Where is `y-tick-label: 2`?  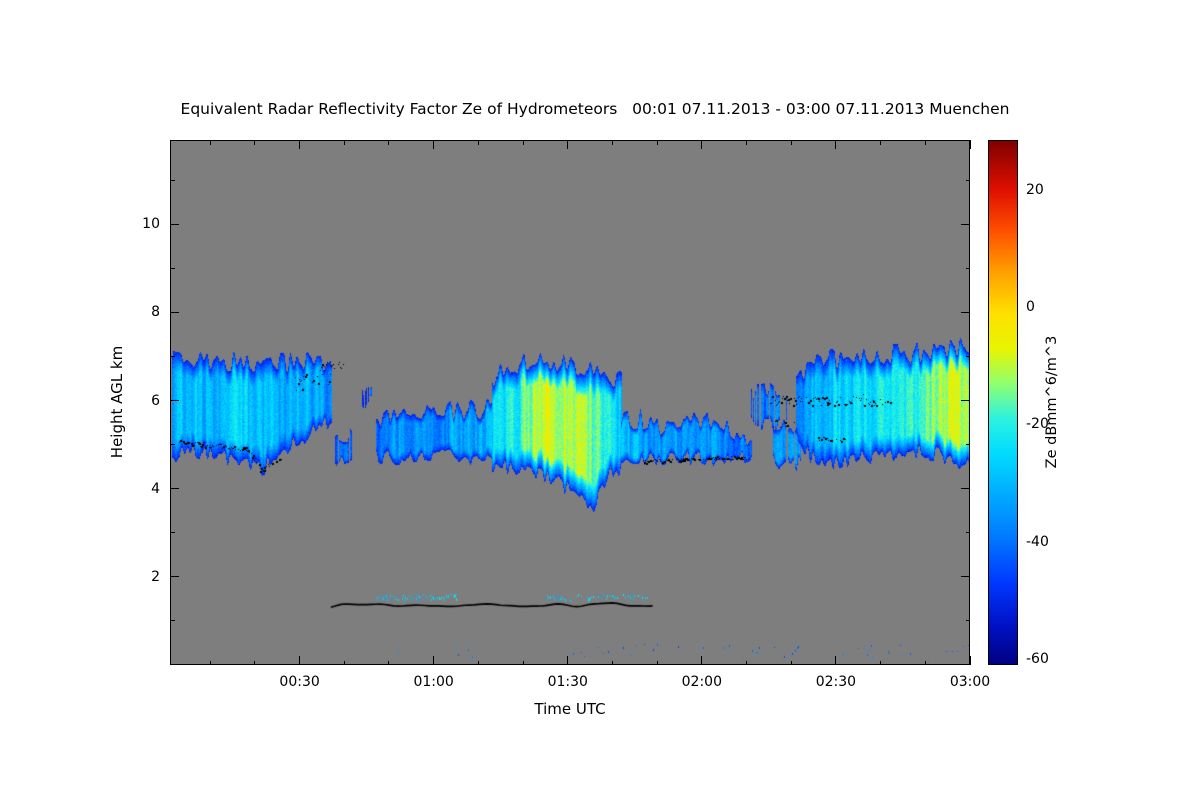 y-tick-label: 2 is located at coordinates (155, 576).